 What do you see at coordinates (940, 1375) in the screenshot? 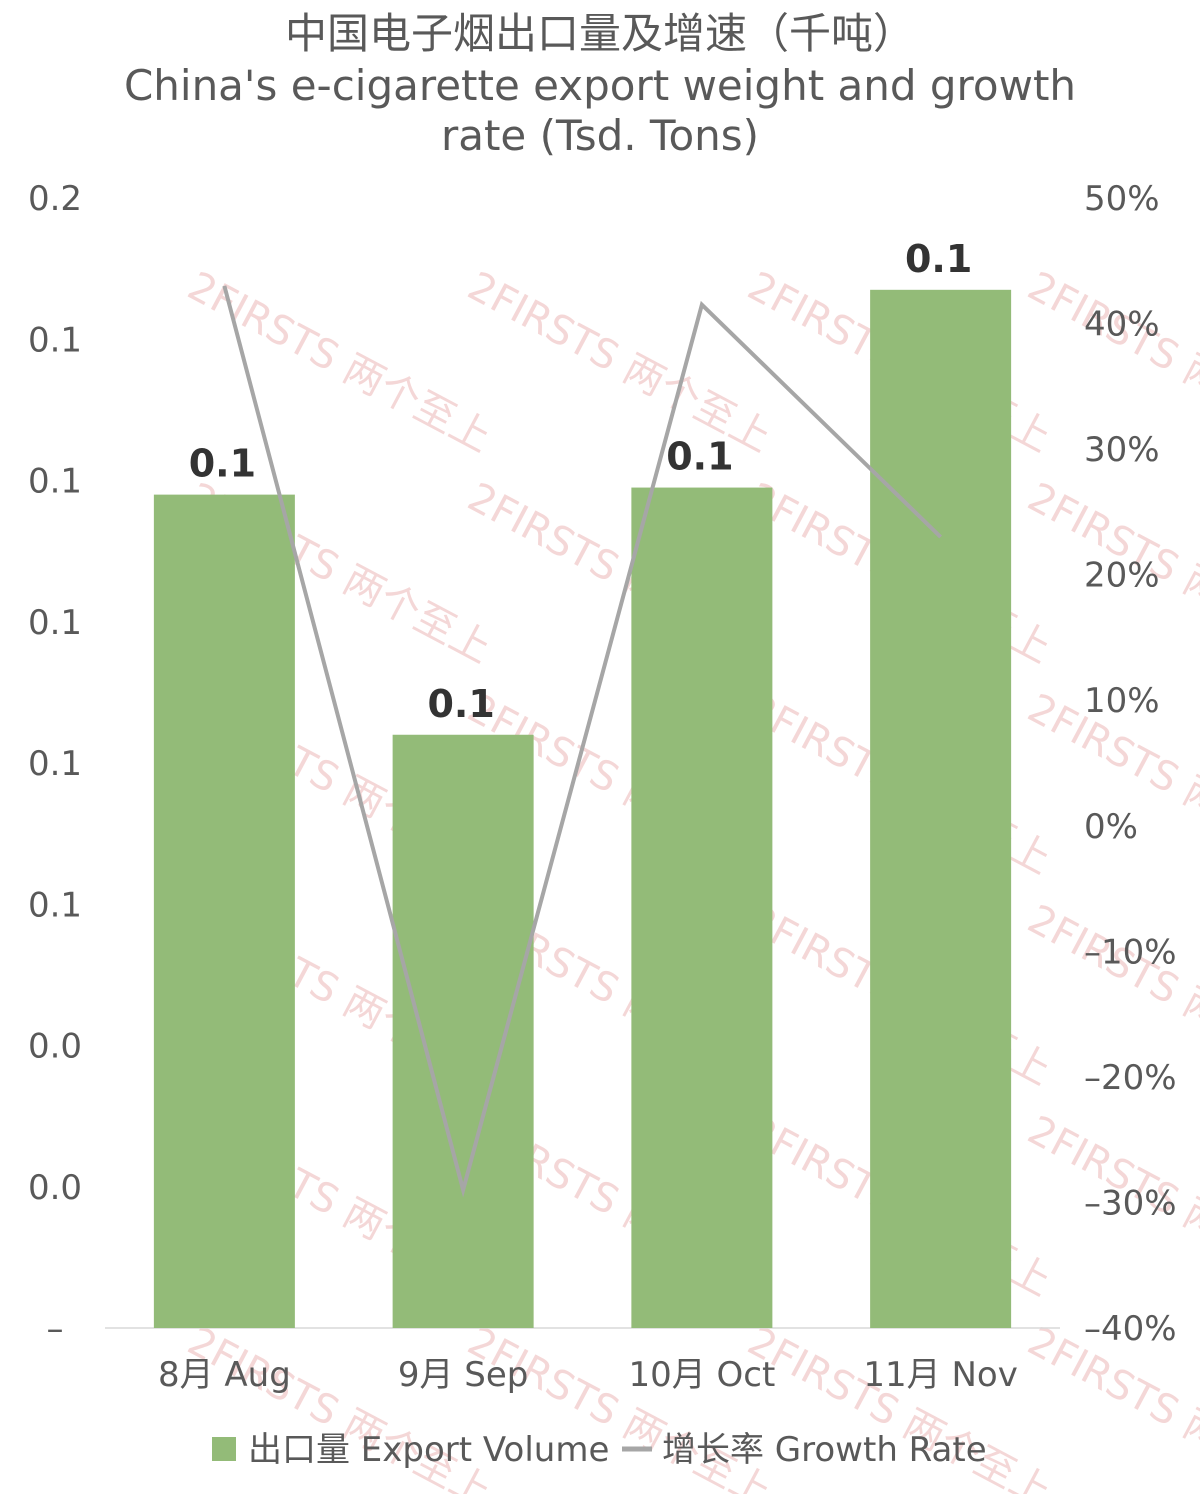
I see `x-axis-category-label: 11月 Nov` at bounding box center [940, 1375].